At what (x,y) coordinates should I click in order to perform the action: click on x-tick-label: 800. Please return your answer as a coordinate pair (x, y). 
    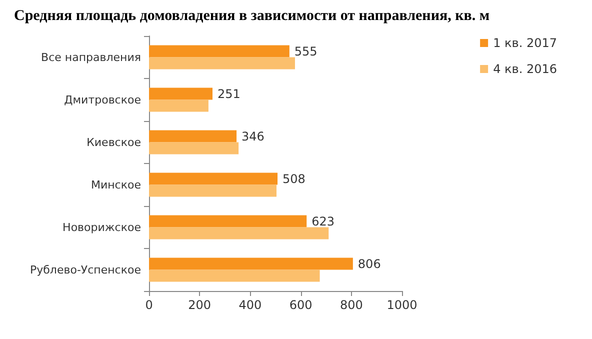
    Looking at the image, I should click on (351, 305).